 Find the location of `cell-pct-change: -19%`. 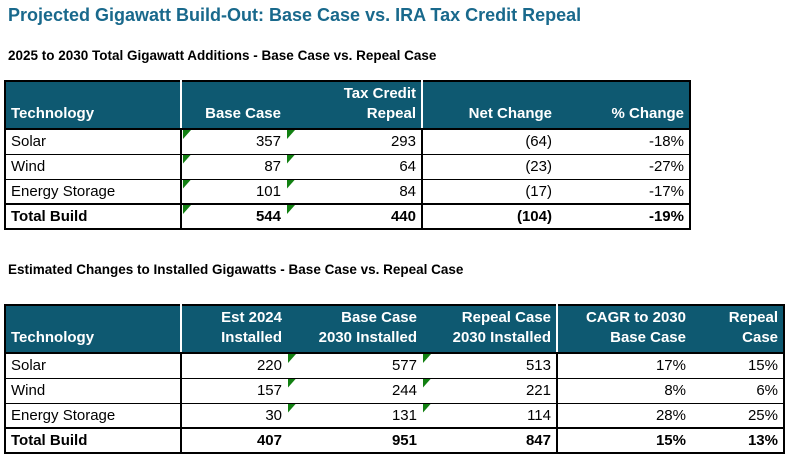

cell-pct-change: -19% is located at coordinates (623, 216).